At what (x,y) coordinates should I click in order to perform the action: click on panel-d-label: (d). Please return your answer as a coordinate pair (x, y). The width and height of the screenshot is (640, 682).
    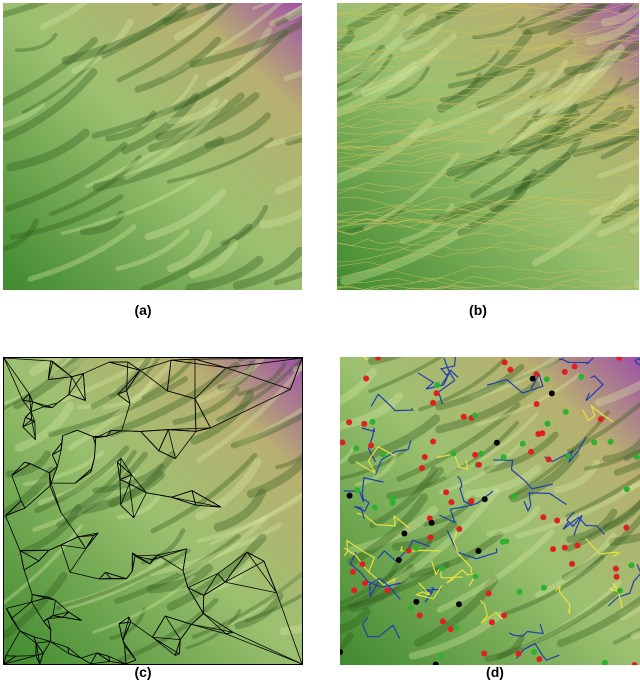
    Looking at the image, I should click on (495, 672).